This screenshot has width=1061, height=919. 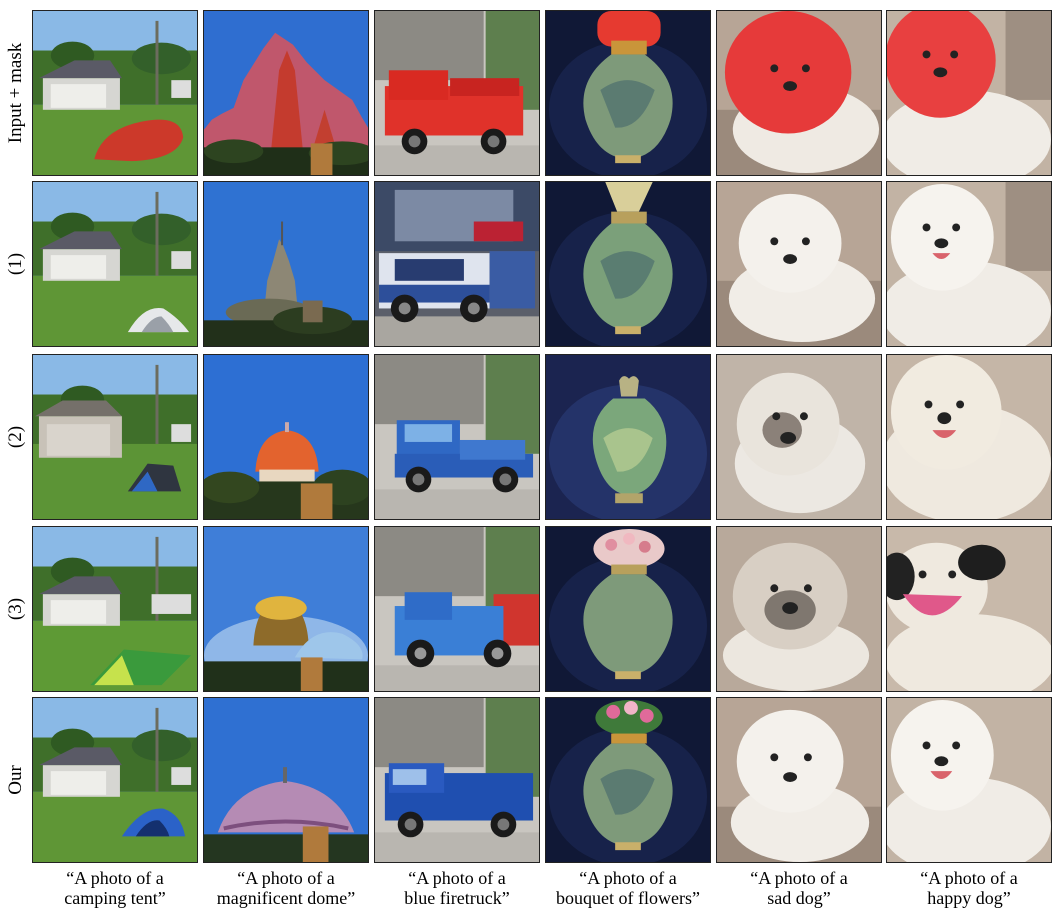 I want to click on caption-sad-dog: “A photo of a sad dog”, so click(x=799, y=888).